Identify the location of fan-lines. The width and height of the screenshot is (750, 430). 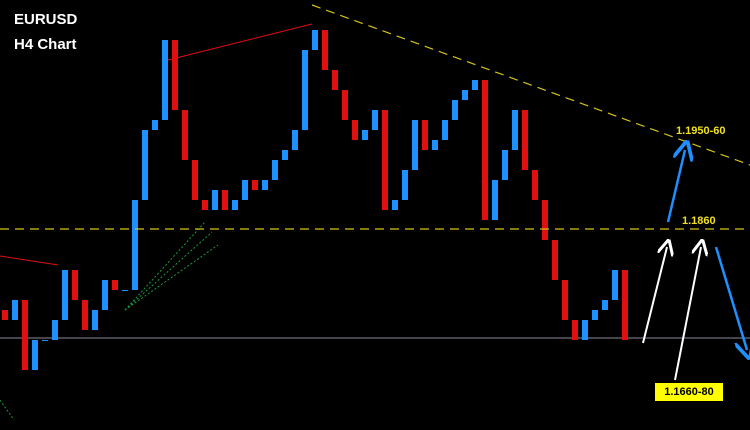
(109, 321).